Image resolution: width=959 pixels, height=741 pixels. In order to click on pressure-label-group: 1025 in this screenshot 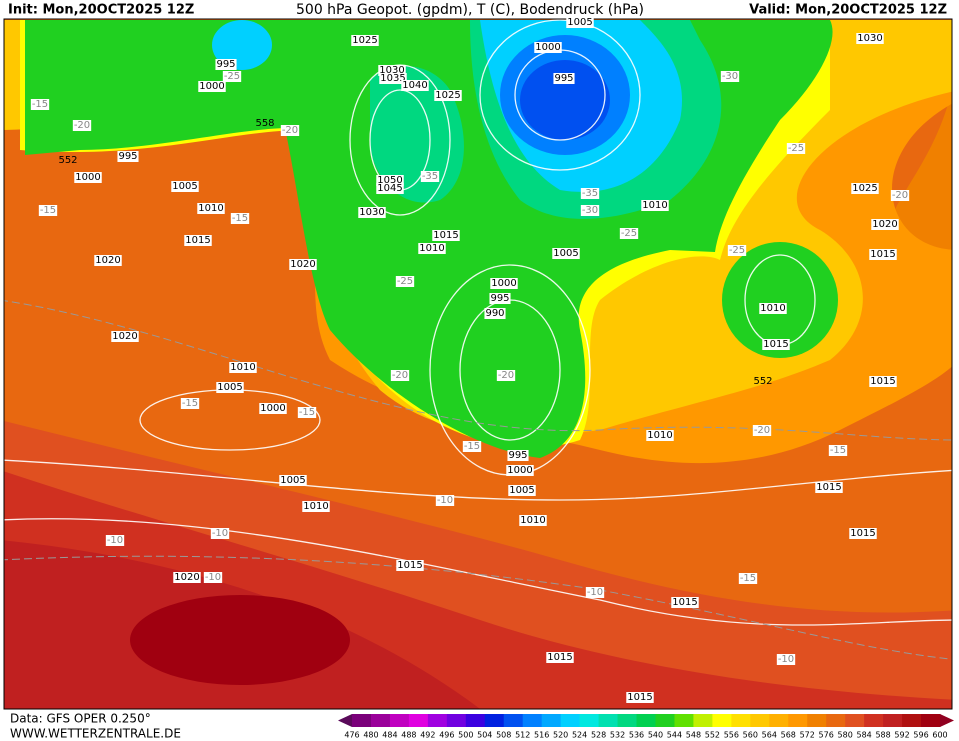, I will do `click(365, 40)`.